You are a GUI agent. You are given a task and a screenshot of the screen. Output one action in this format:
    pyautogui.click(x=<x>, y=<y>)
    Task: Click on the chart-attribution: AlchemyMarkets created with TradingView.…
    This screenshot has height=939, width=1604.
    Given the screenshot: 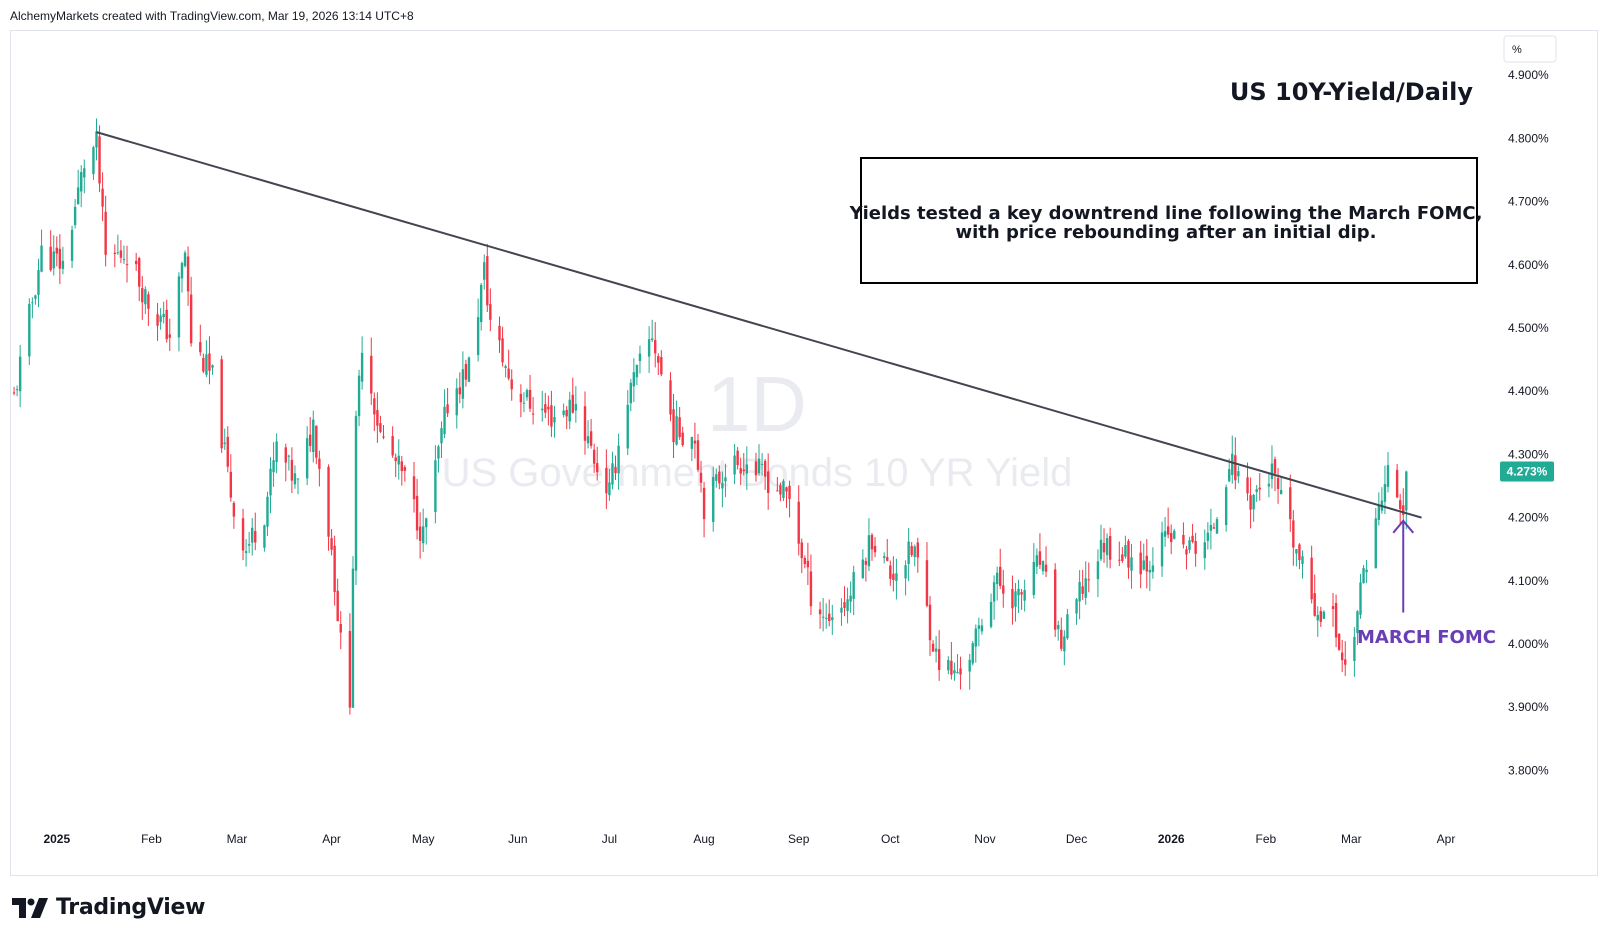 What is the action you would take?
    pyautogui.click(x=212, y=16)
    